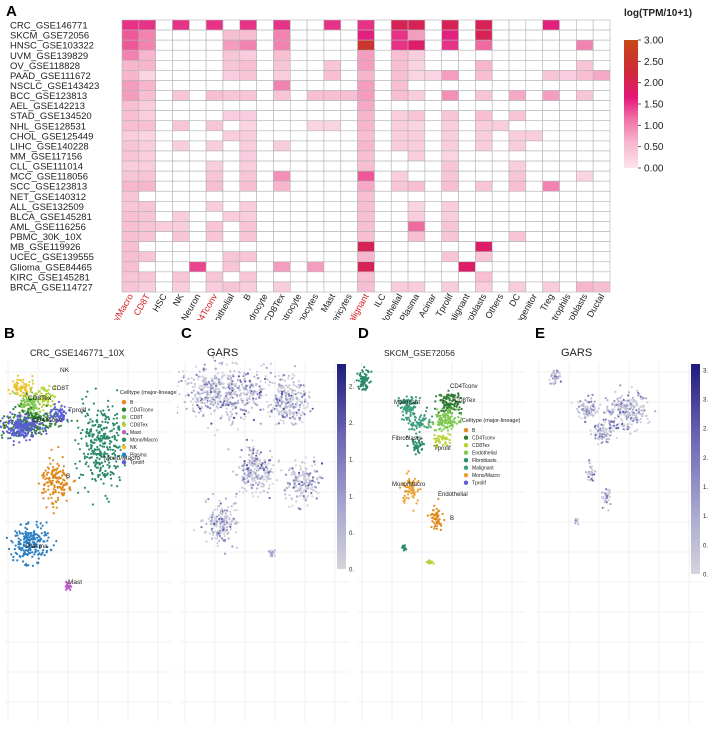  Describe the element at coordinates (409, 485) in the screenshot. I see `cluster-label: Mono/Macro` at that location.